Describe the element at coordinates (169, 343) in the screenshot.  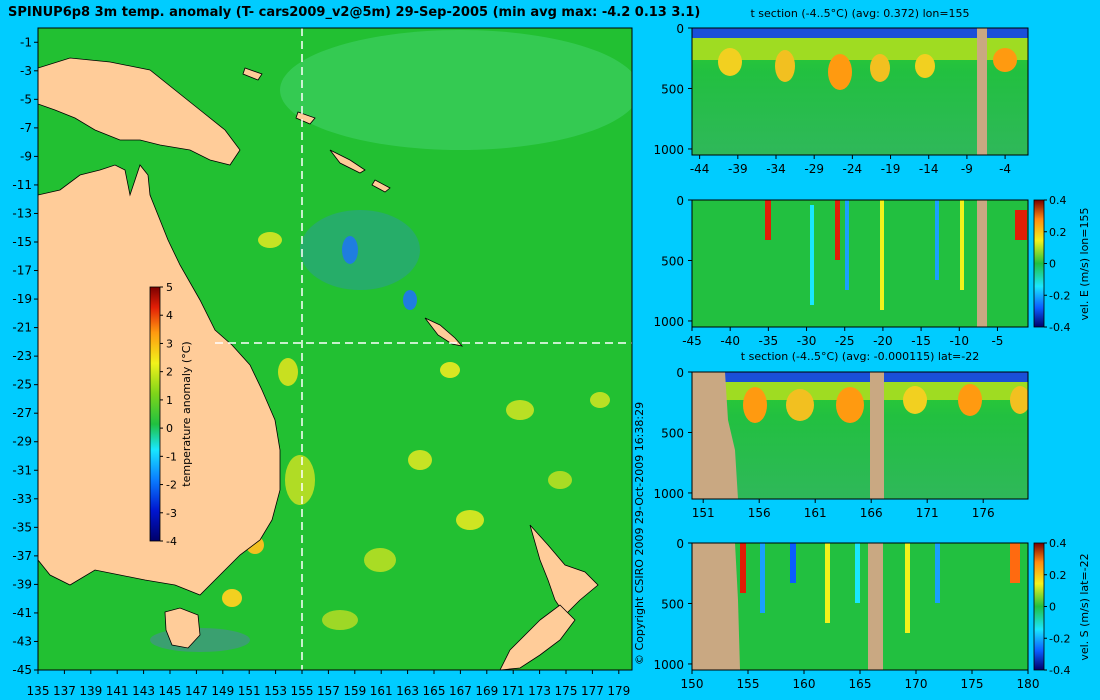
I see `map-colorbar-tick-label: 3` at that location.